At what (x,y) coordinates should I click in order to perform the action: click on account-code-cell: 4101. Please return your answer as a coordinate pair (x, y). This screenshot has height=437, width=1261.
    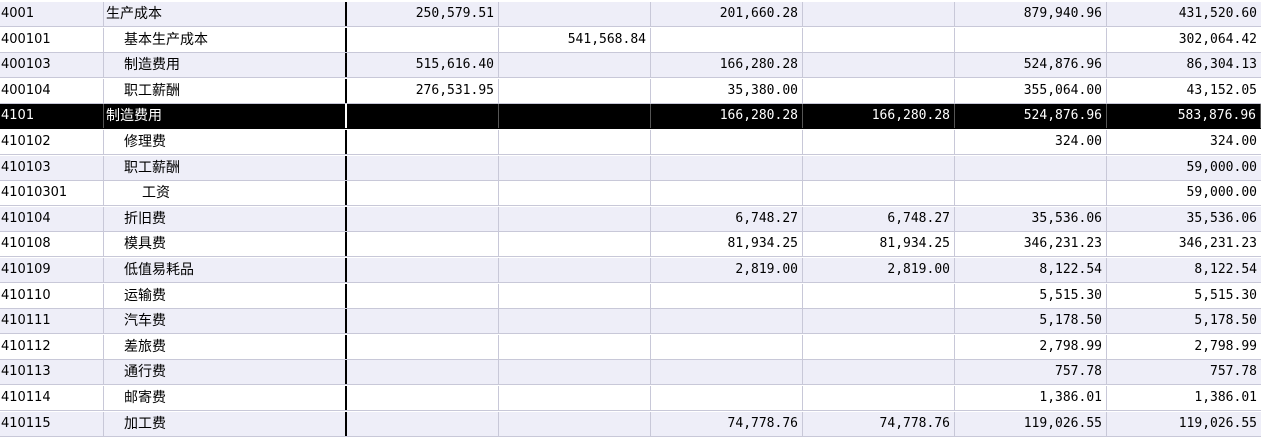
    Looking at the image, I should click on (52, 116).